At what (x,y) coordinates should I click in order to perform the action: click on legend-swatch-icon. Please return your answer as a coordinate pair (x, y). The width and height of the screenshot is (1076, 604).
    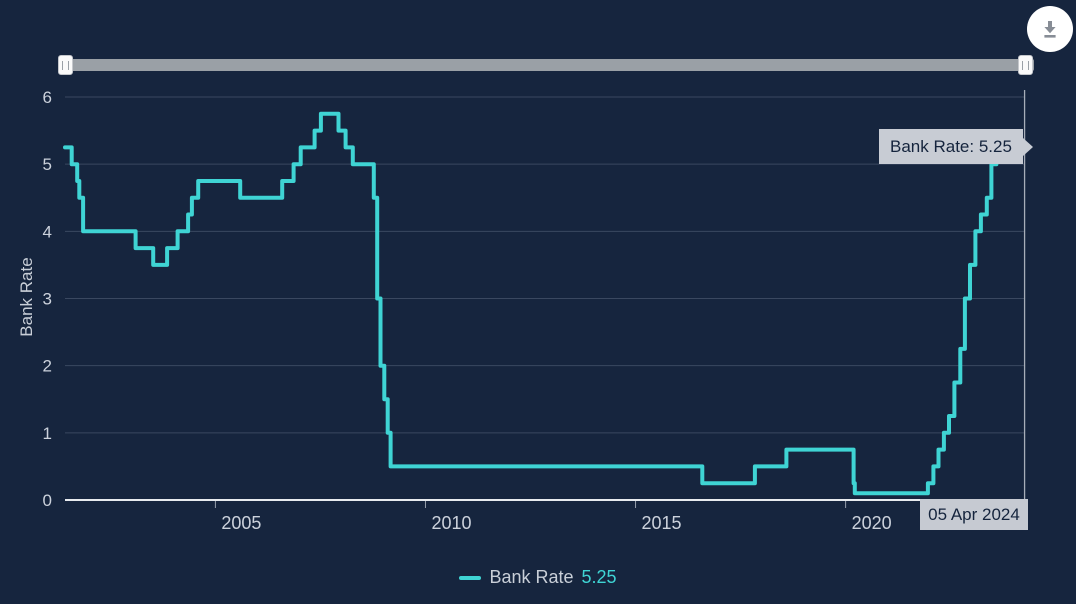
    Looking at the image, I should click on (470, 577).